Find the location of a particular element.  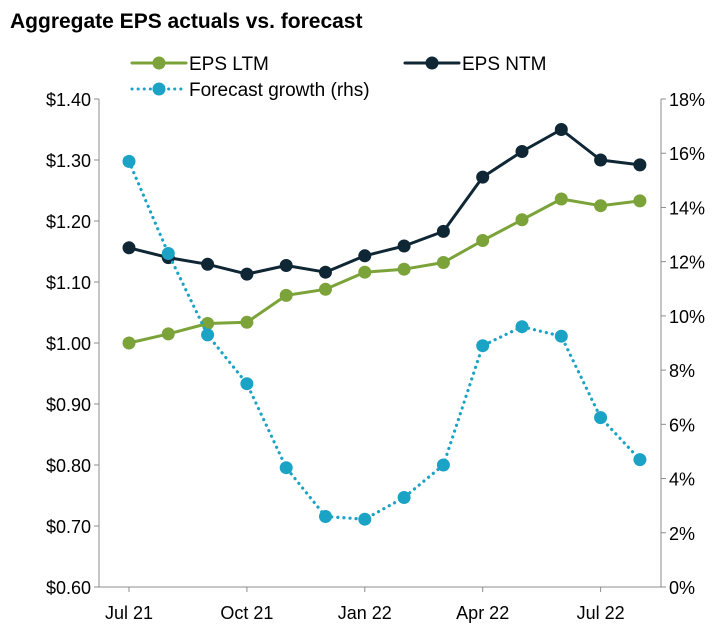

x-axis-tick-label: Apr 22 is located at coordinates (482, 613).